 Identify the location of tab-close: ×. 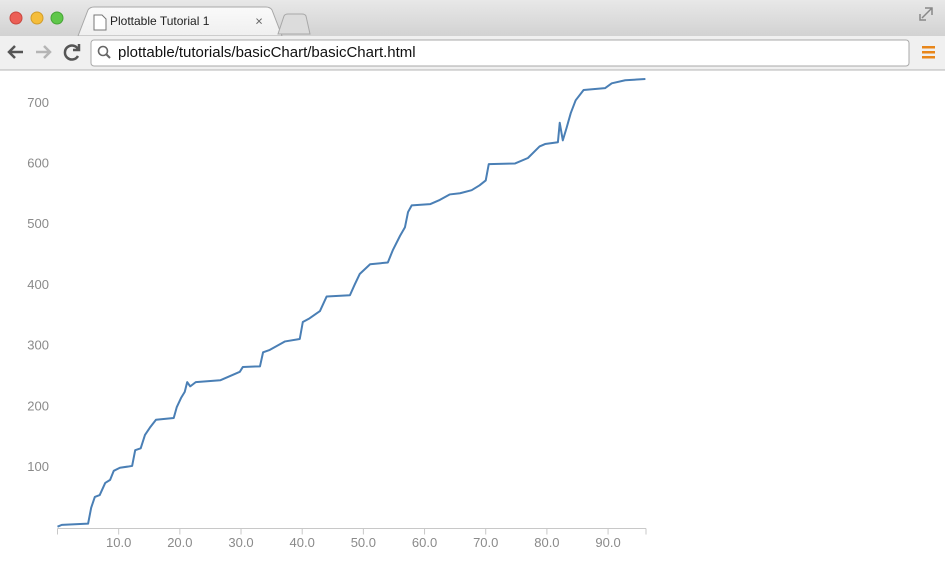
(259, 20).